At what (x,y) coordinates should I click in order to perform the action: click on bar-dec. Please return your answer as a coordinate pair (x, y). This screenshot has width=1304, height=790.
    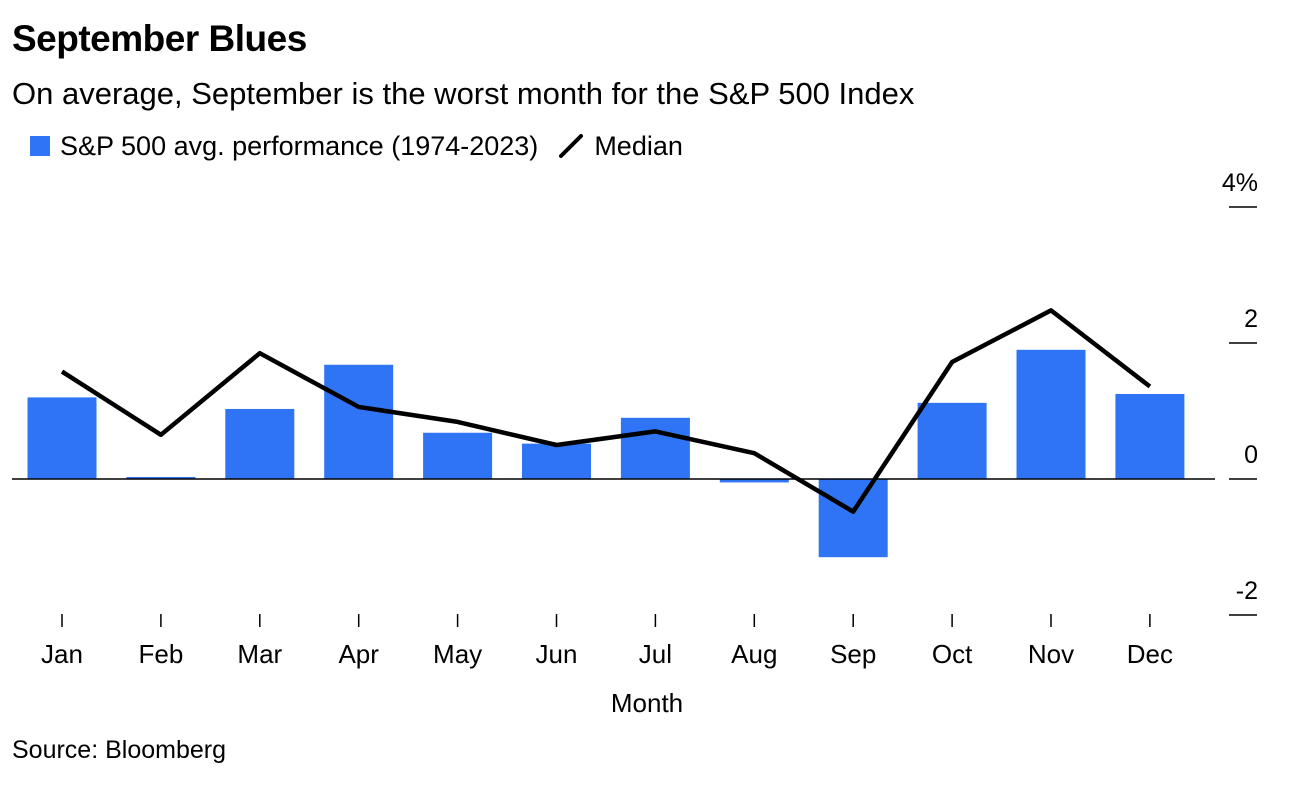
    Looking at the image, I should click on (1150, 436).